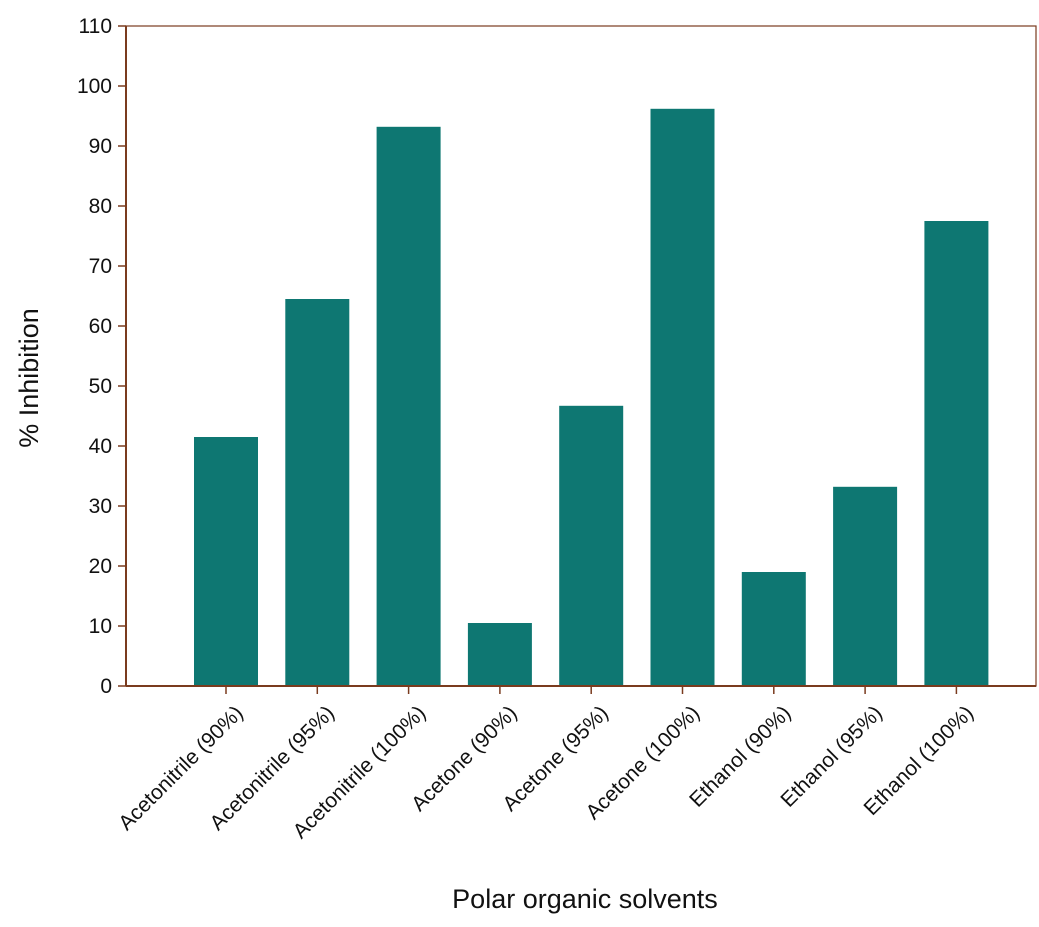  What do you see at coordinates (100, 266) in the screenshot?
I see `y-tick-label: 70` at bounding box center [100, 266].